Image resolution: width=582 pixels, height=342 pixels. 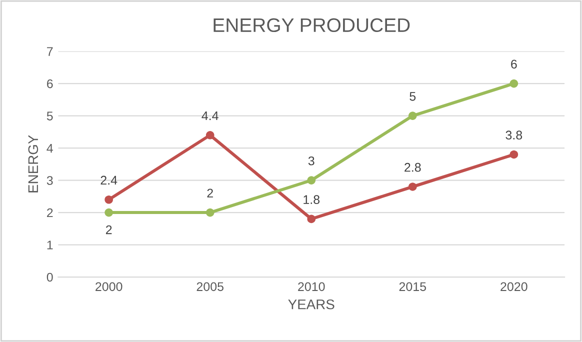 I want to click on y-tick-label: 3, so click(x=49, y=180).